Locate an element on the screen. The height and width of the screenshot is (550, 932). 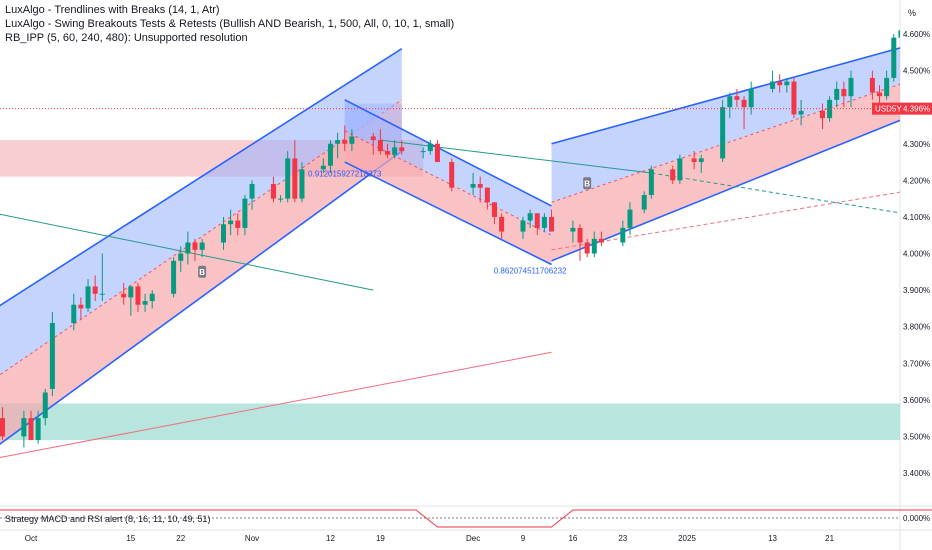
channel-lower-line is located at coordinates (448, 213).